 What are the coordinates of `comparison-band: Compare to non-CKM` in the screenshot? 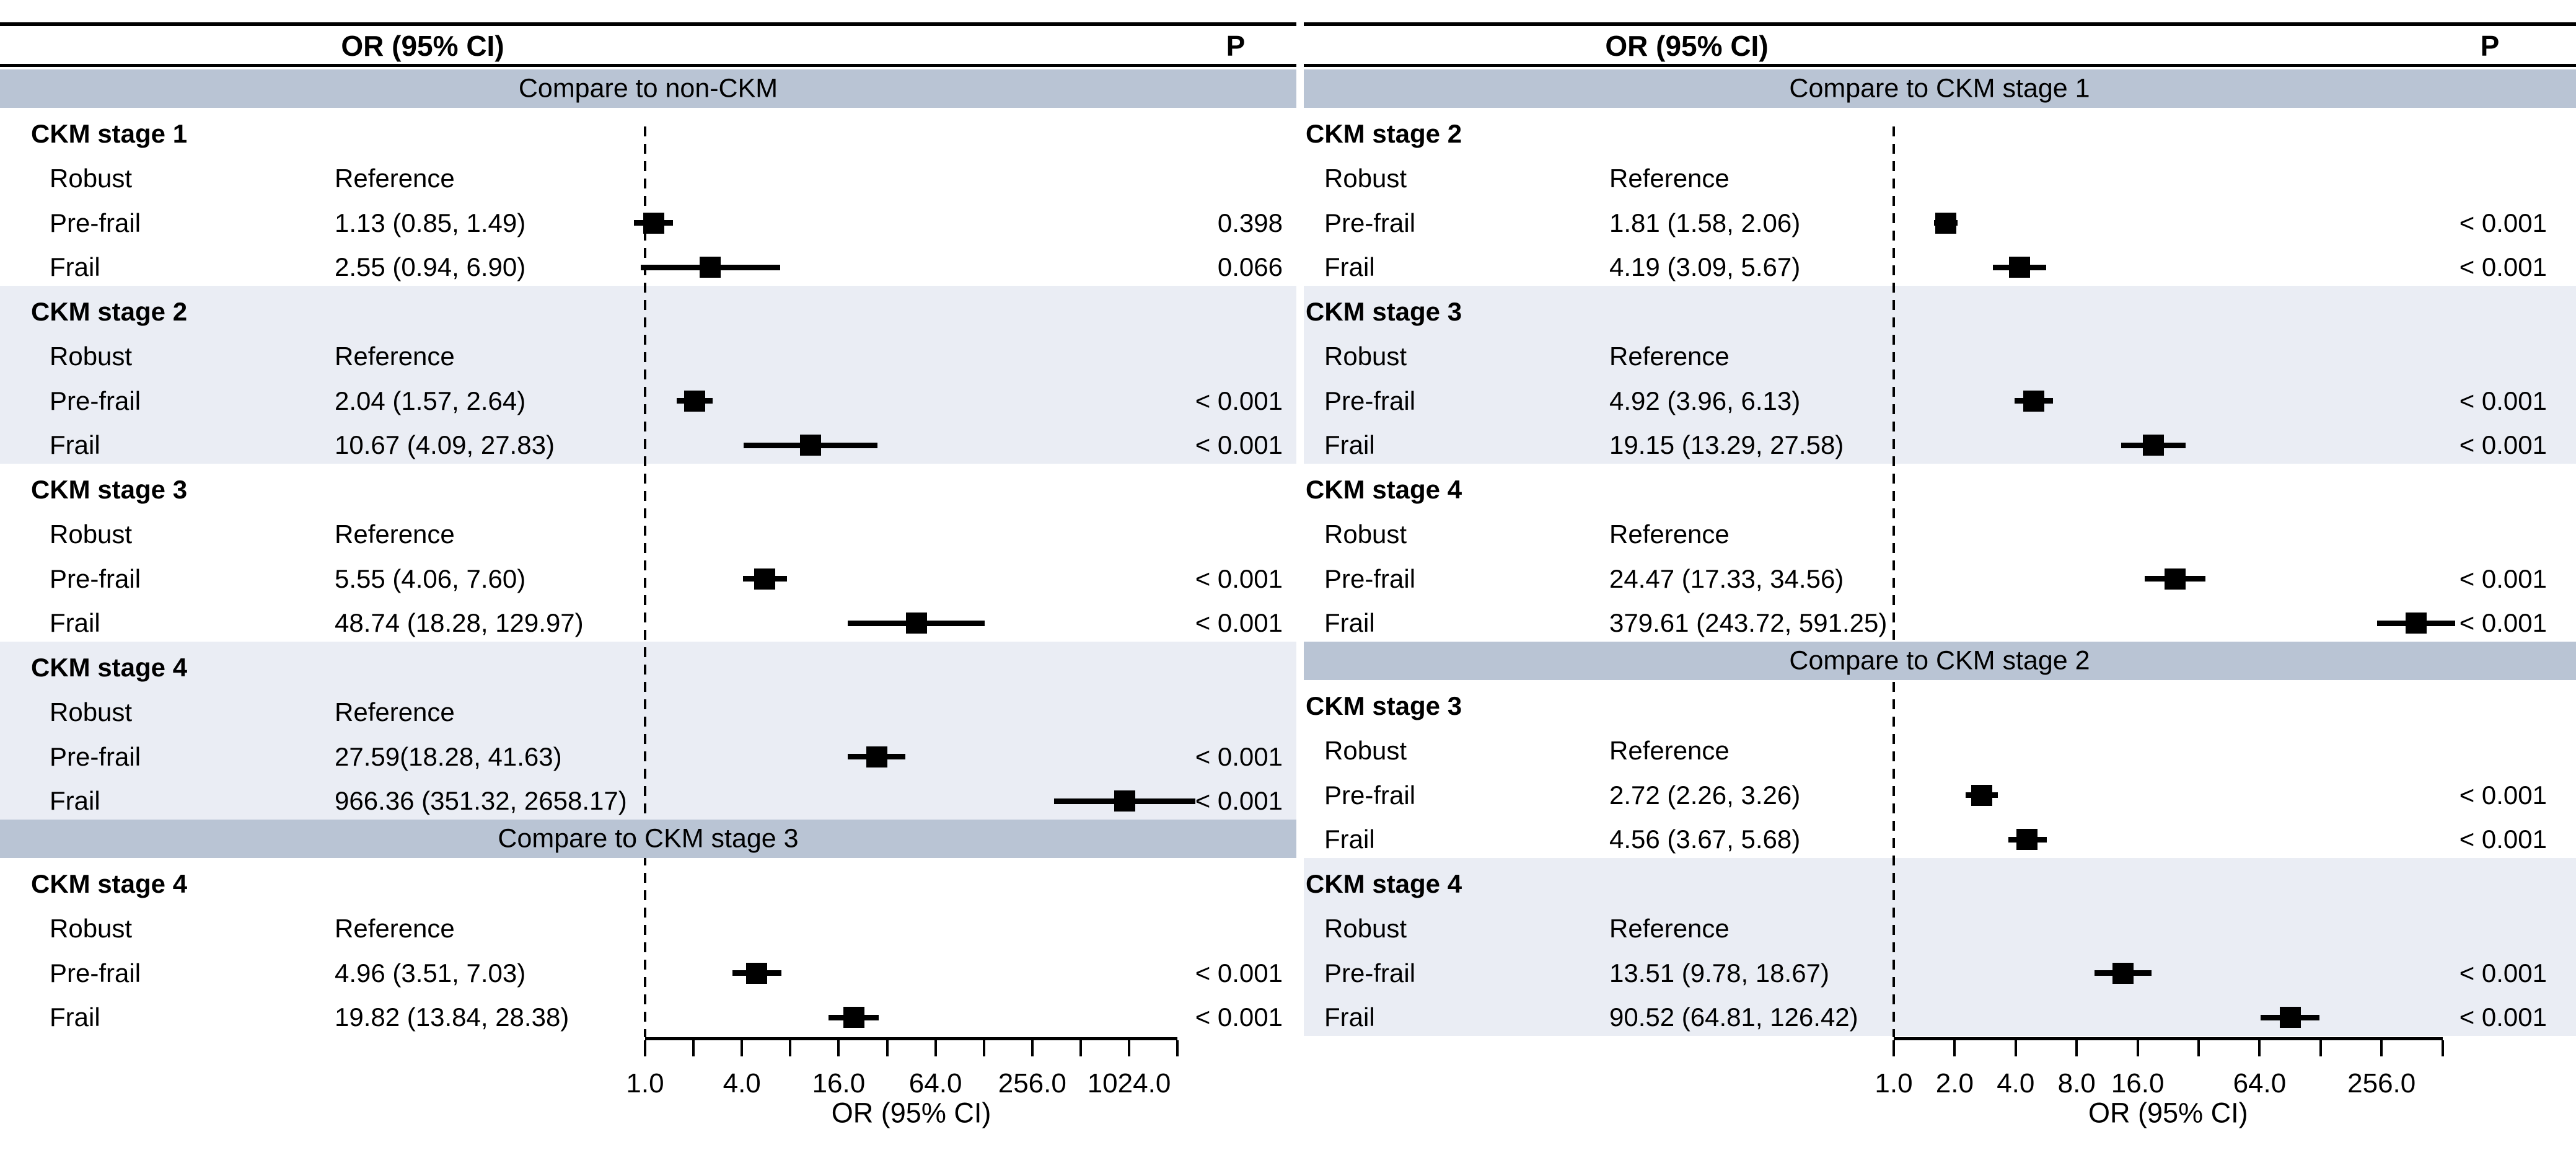 It's located at (648, 88).